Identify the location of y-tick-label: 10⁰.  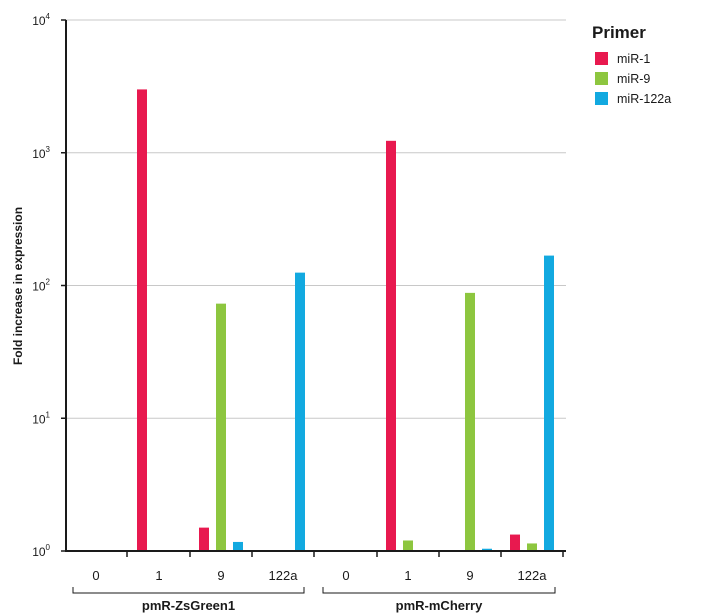
(41, 551).